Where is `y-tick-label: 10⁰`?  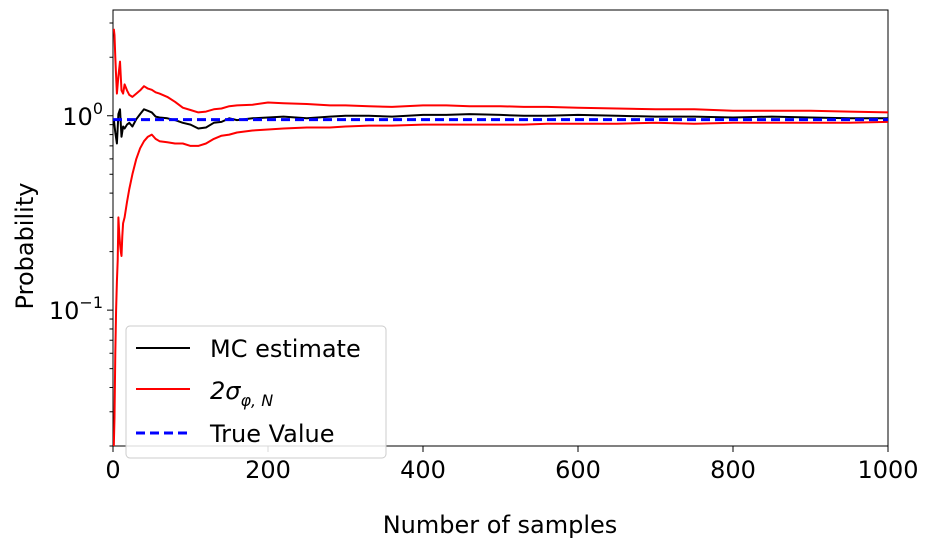
y-tick-label: 10⁰ is located at coordinates (82, 115).